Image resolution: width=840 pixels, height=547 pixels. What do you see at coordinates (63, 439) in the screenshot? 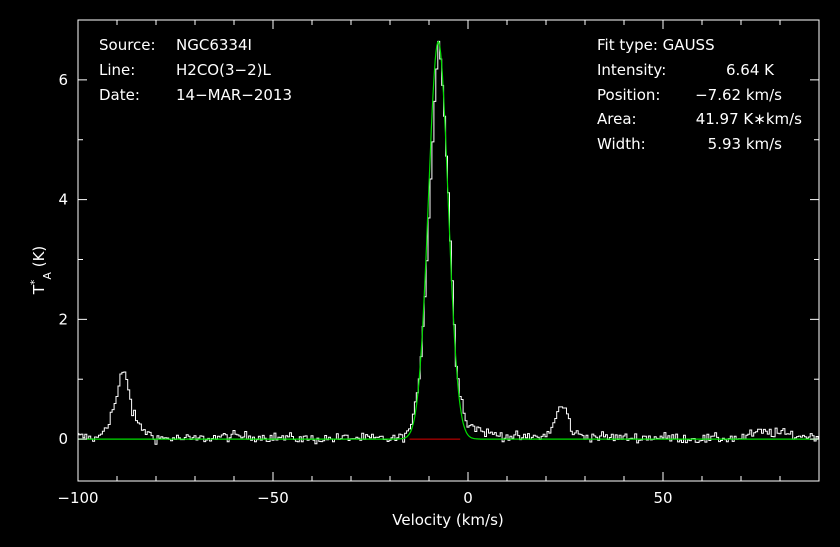
I see `y-tick-label: 0` at bounding box center [63, 439].